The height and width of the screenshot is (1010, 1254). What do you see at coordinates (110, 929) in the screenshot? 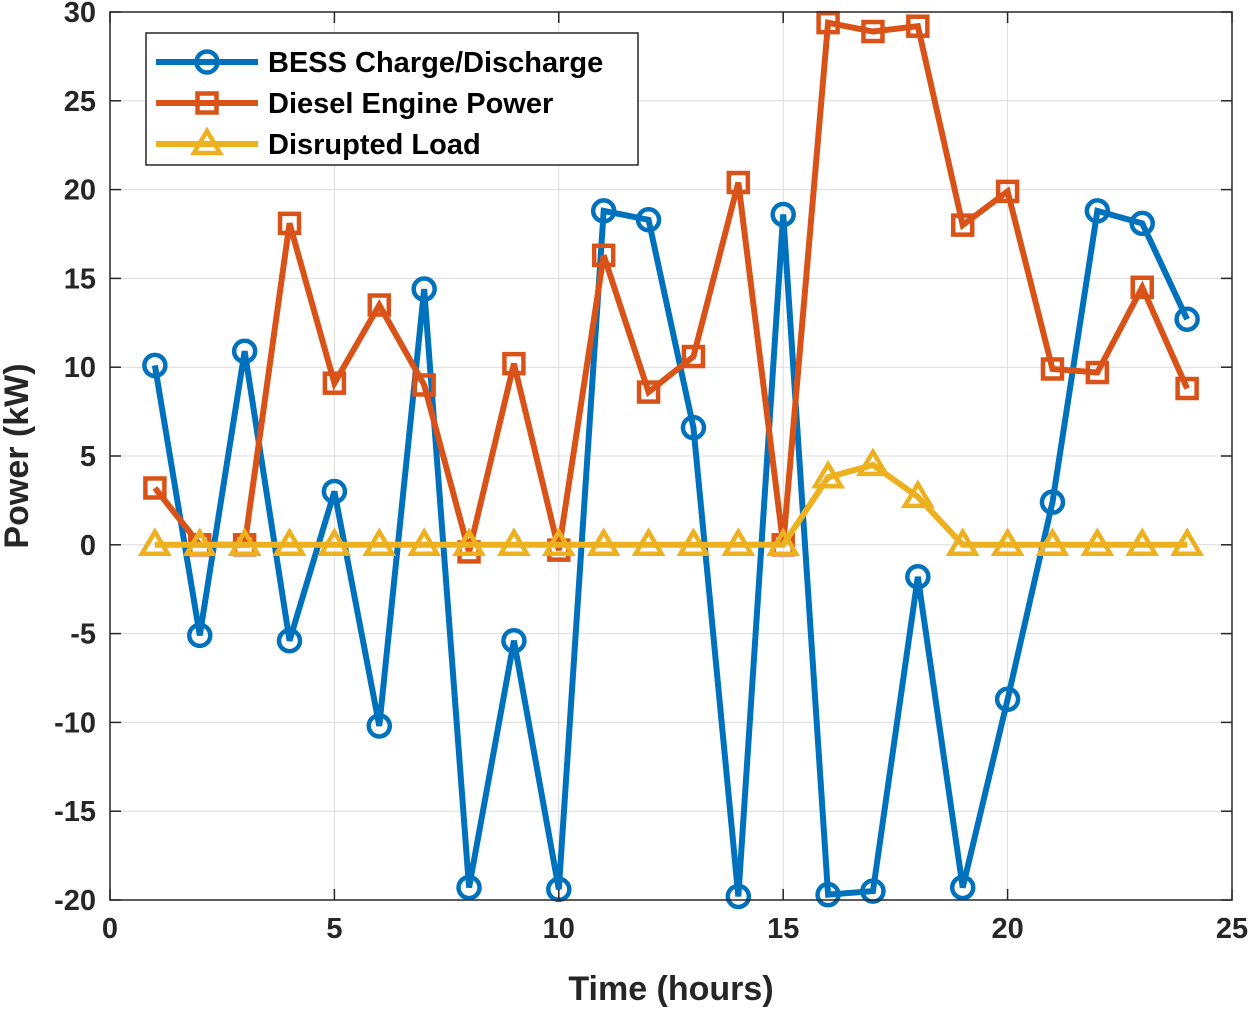
I see `x-tick-label: 0` at bounding box center [110, 929].